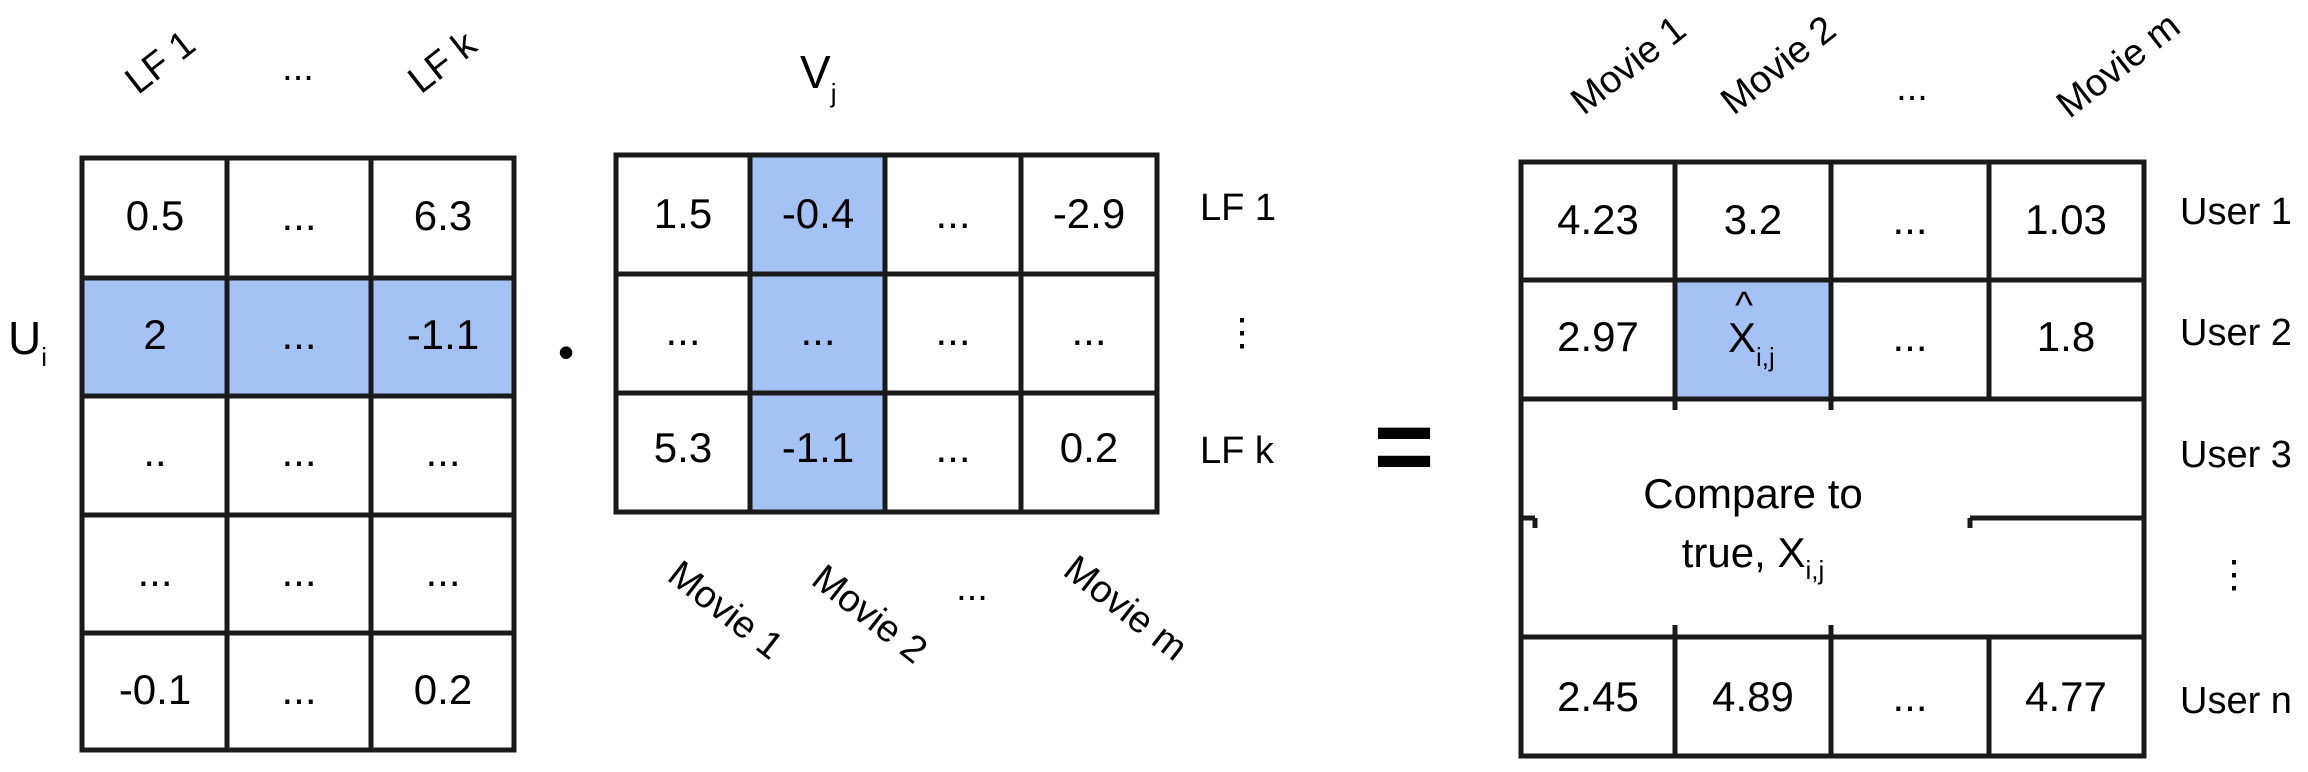 Image resolution: width=2308 pixels, height=772 pixels. I want to click on result-col-header-moviem: Movie m, so click(2118, 65).